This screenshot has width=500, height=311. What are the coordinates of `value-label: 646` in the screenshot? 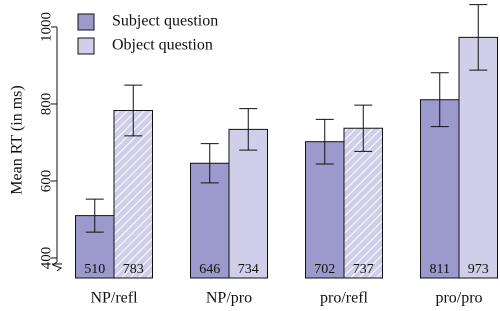 It's located at (209, 269).